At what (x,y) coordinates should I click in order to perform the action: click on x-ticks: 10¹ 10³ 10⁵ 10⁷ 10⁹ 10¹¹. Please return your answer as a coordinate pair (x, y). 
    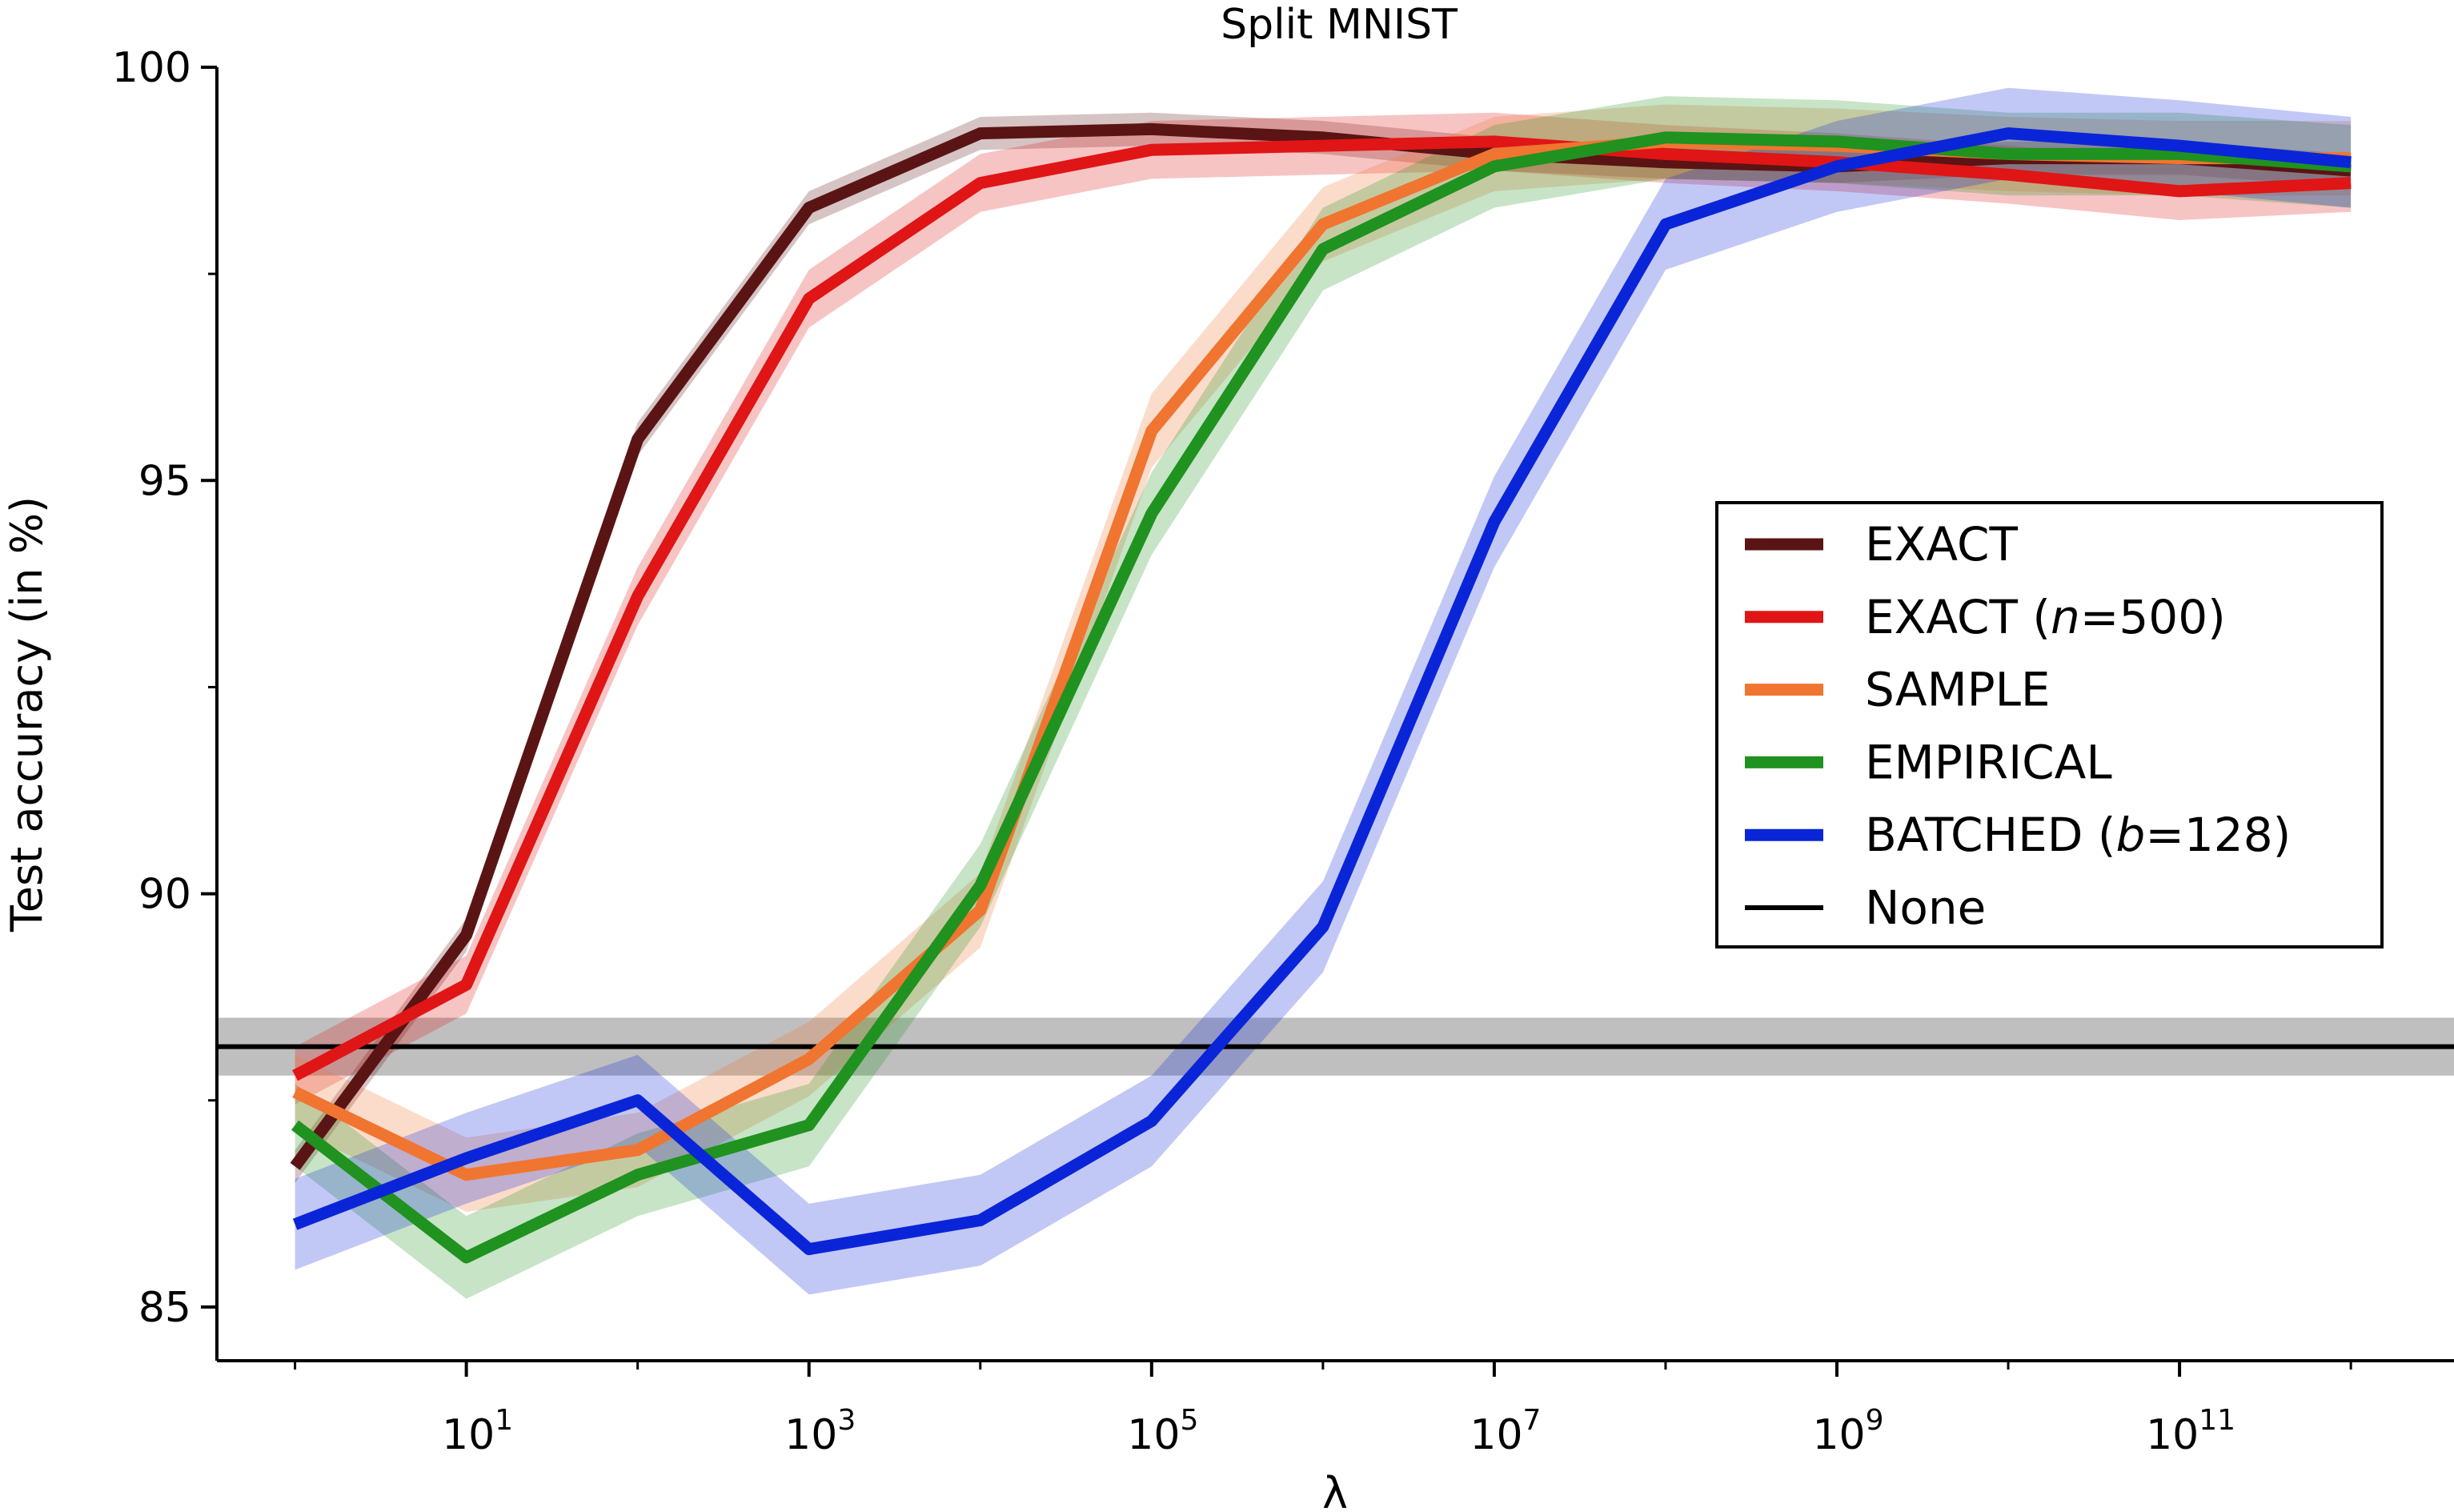
    Looking at the image, I should click on (1323, 1410).